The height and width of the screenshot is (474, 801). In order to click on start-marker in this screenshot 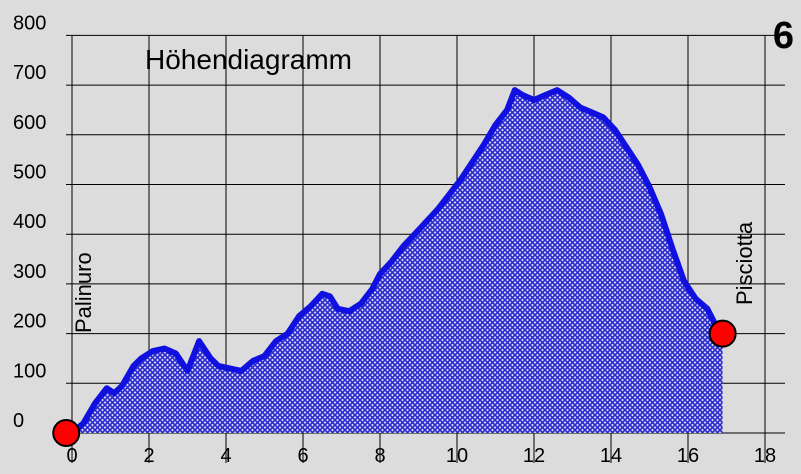, I will do `click(66, 433)`.